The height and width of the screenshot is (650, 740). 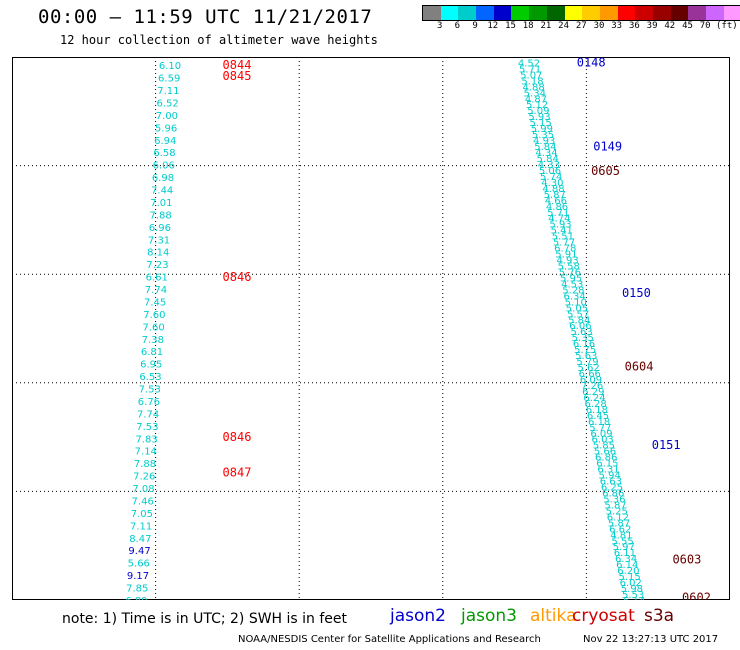 What do you see at coordinates (572, 284) in the screenshot?
I see `wave-height-value: 4.53` at bounding box center [572, 284].